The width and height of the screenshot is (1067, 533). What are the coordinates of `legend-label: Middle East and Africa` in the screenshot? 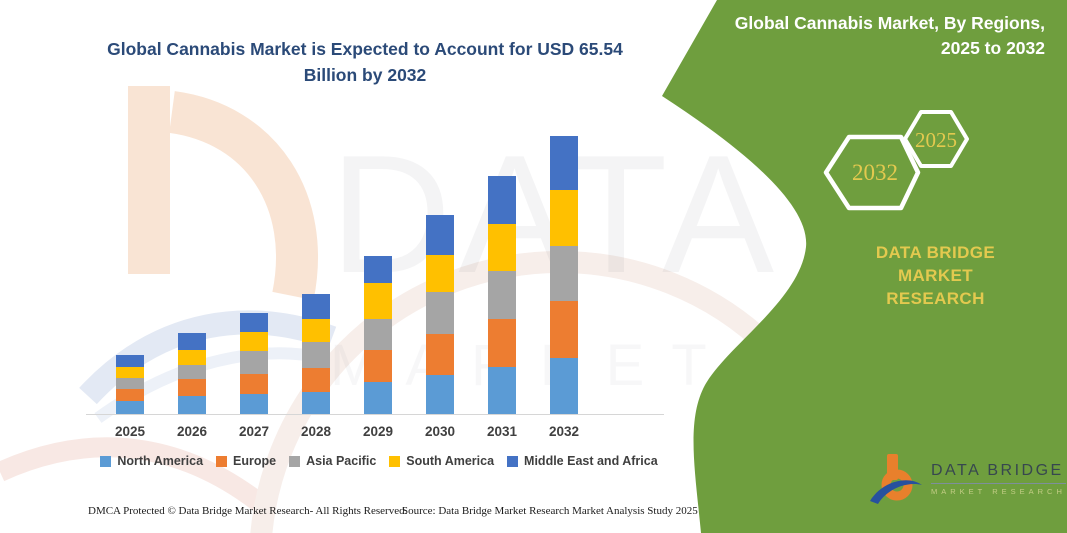 It's located at (591, 461).